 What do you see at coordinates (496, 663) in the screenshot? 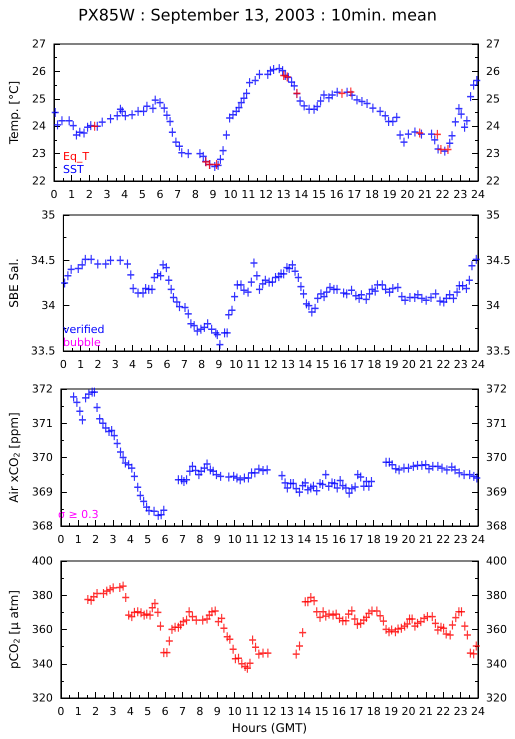
I see `y2-tick-label: 340` at bounding box center [496, 663].